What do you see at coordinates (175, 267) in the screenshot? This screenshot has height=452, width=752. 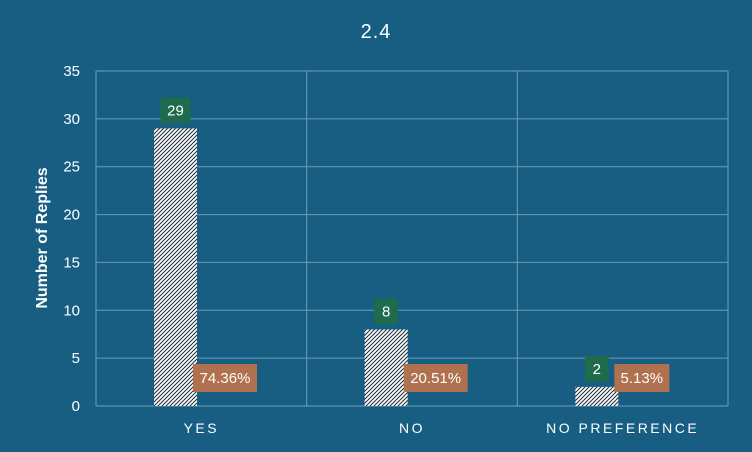 I see `bar-yes` at bounding box center [175, 267].